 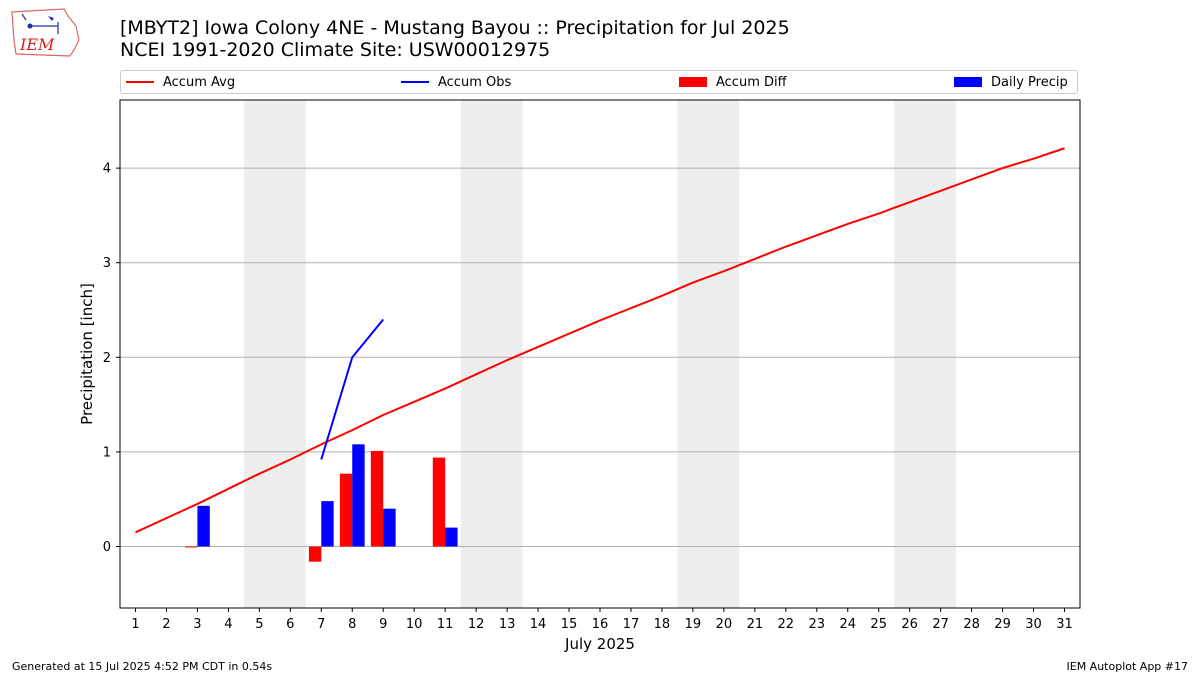 I want to click on tick-label-x-26: 26, so click(x=909, y=624).